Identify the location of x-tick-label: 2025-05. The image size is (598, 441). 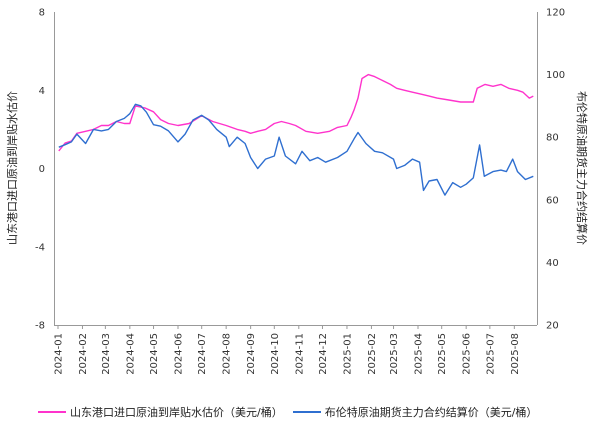
(442, 354).